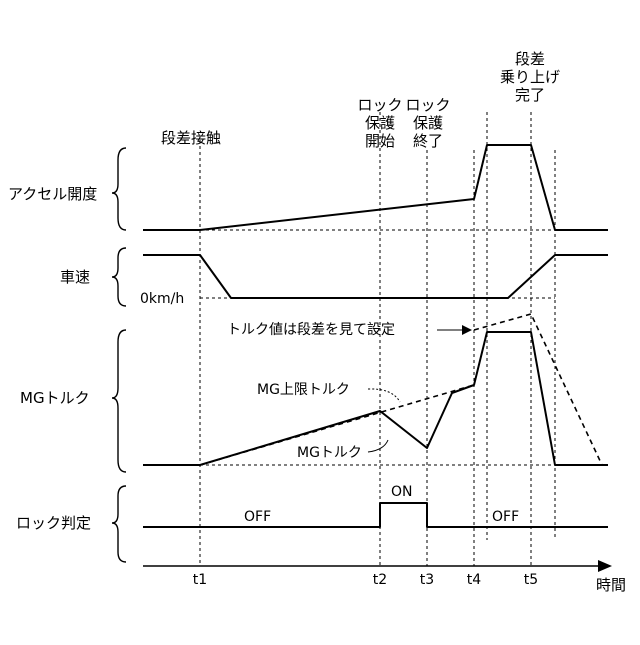  I want to click on event-lock-end-2: 保護, so click(428, 123).